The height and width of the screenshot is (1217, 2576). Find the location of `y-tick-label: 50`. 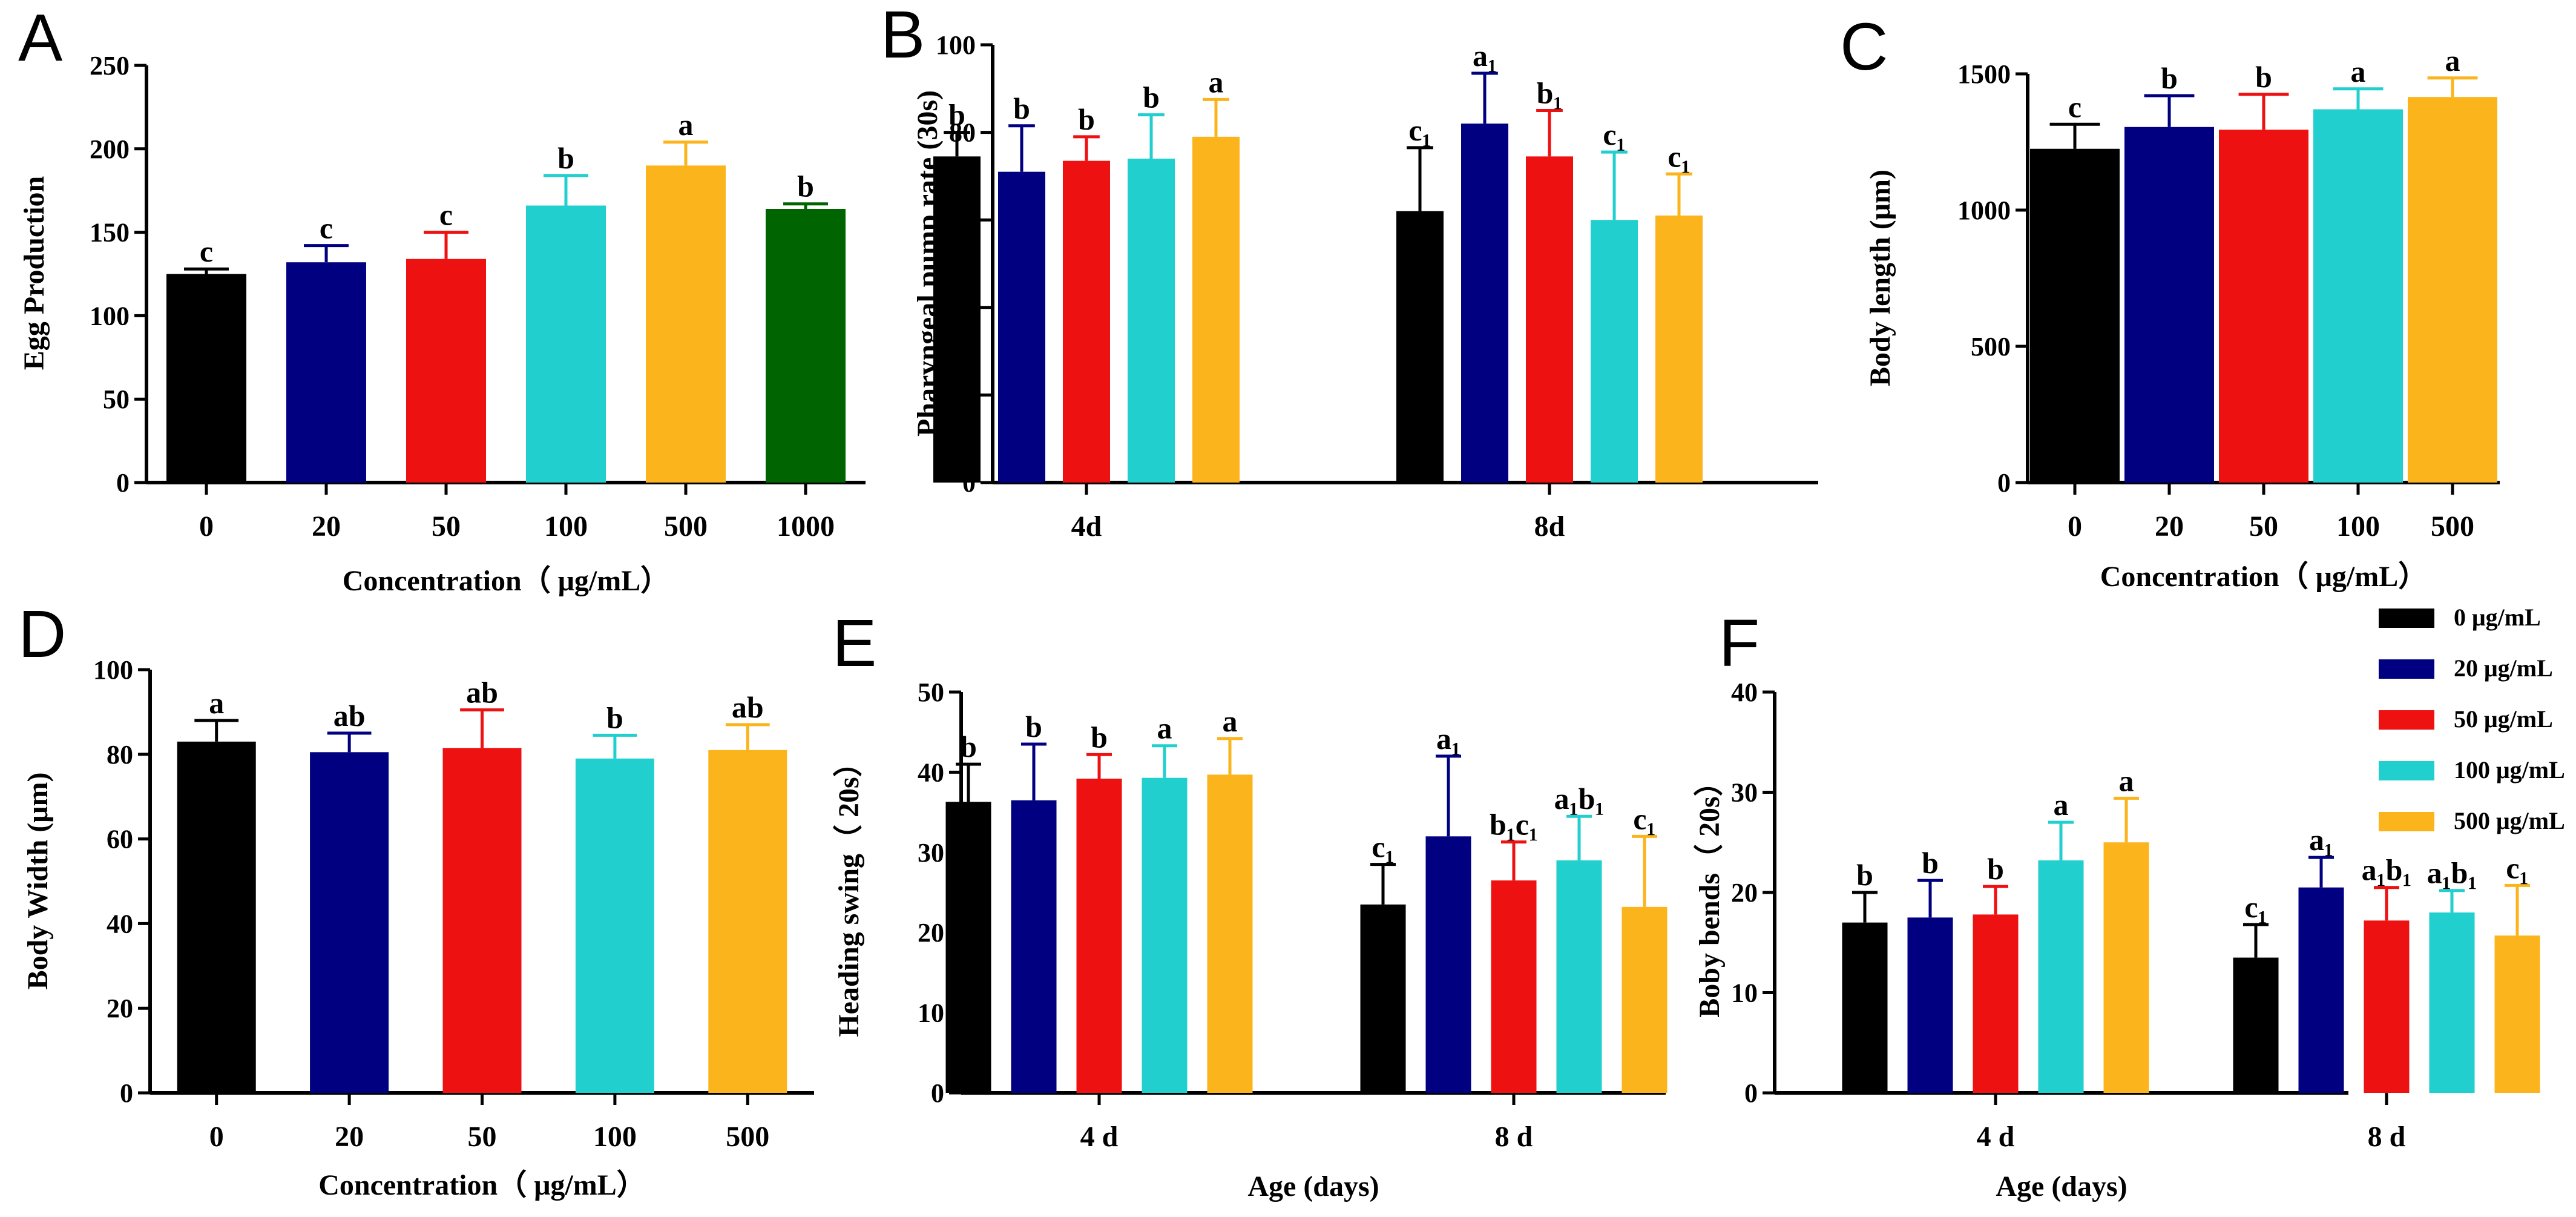

y-tick-label: 50 is located at coordinates (931, 693).